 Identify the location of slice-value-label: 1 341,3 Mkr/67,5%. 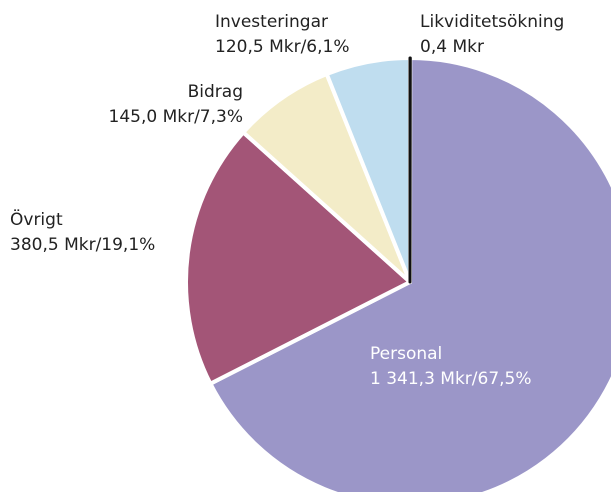
(451, 379).